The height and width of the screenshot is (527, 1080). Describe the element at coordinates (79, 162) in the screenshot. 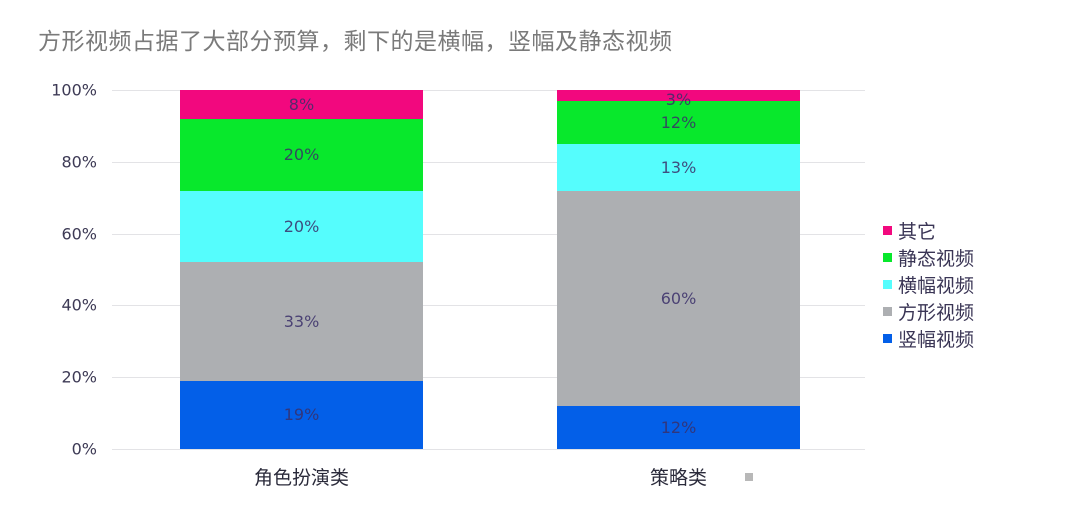

I see `y-tick-label: 80%` at that location.